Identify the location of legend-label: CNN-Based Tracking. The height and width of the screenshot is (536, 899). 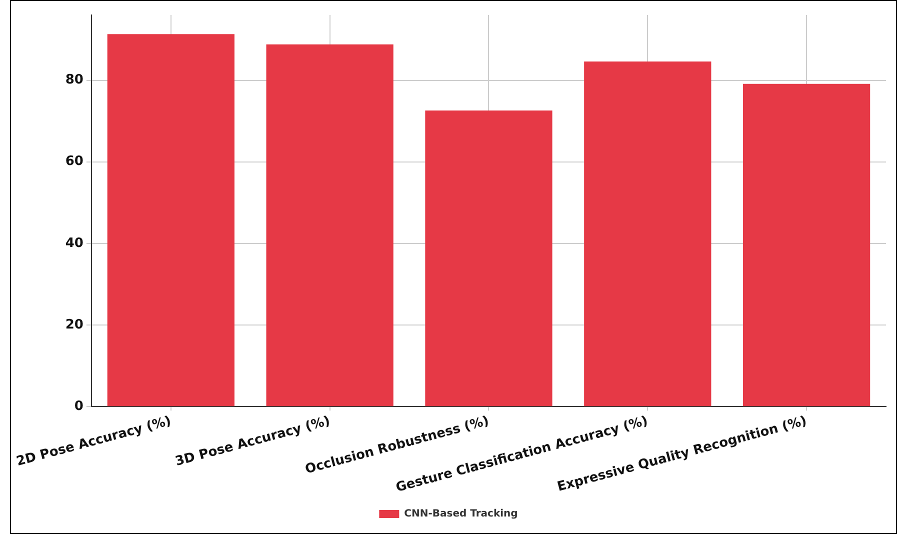
(461, 514).